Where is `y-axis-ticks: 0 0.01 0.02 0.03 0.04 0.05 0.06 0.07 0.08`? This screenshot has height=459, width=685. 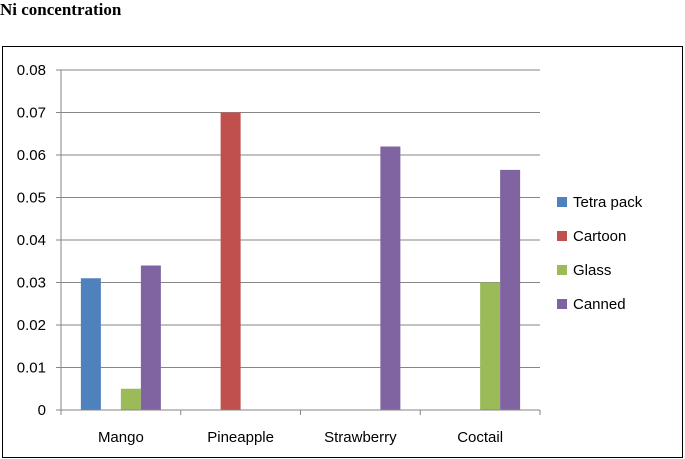 y-axis-ticks: 0 0.01 0.02 0.03 0.04 0.05 0.06 0.07 0.08 is located at coordinates (39, 240).